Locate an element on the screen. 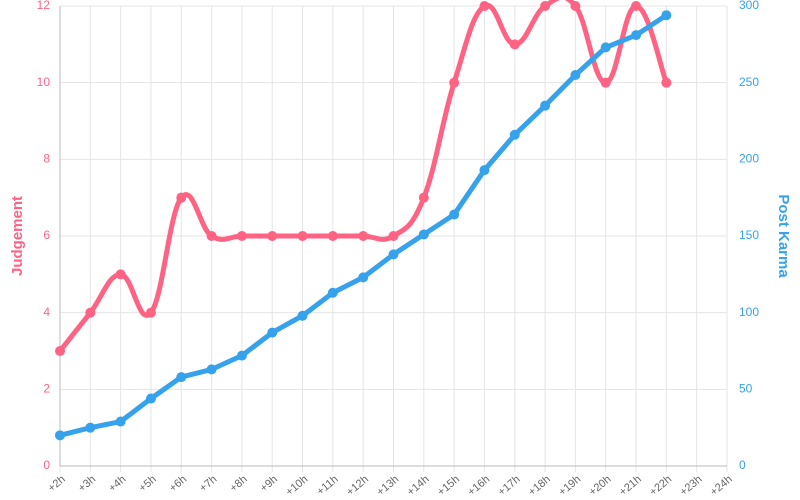 This screenshot has width=800, height=500. y-tick-label: 0 is located at coordinates (46, 465).